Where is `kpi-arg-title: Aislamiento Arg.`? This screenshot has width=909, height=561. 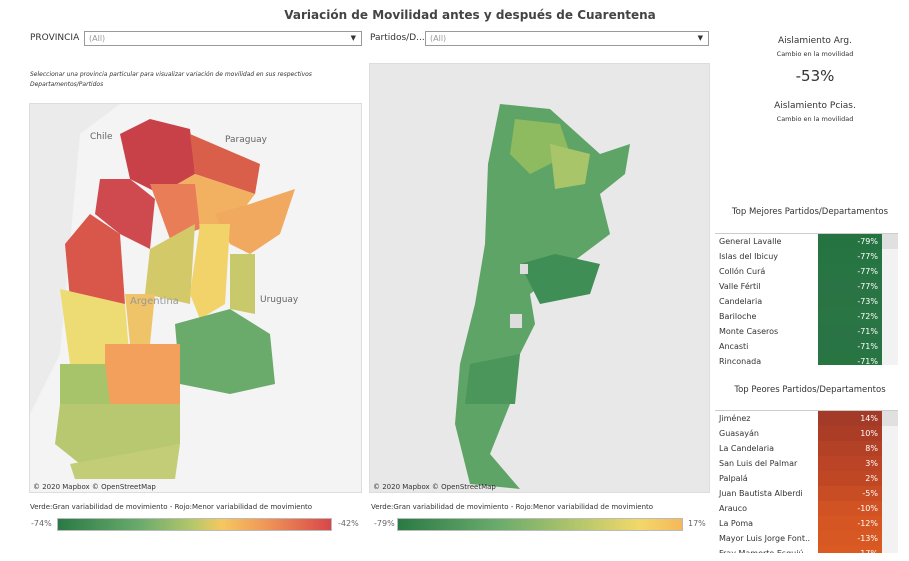
kpi-arg-title: Aislamiento Arg. is located at coordinates (815, 41).